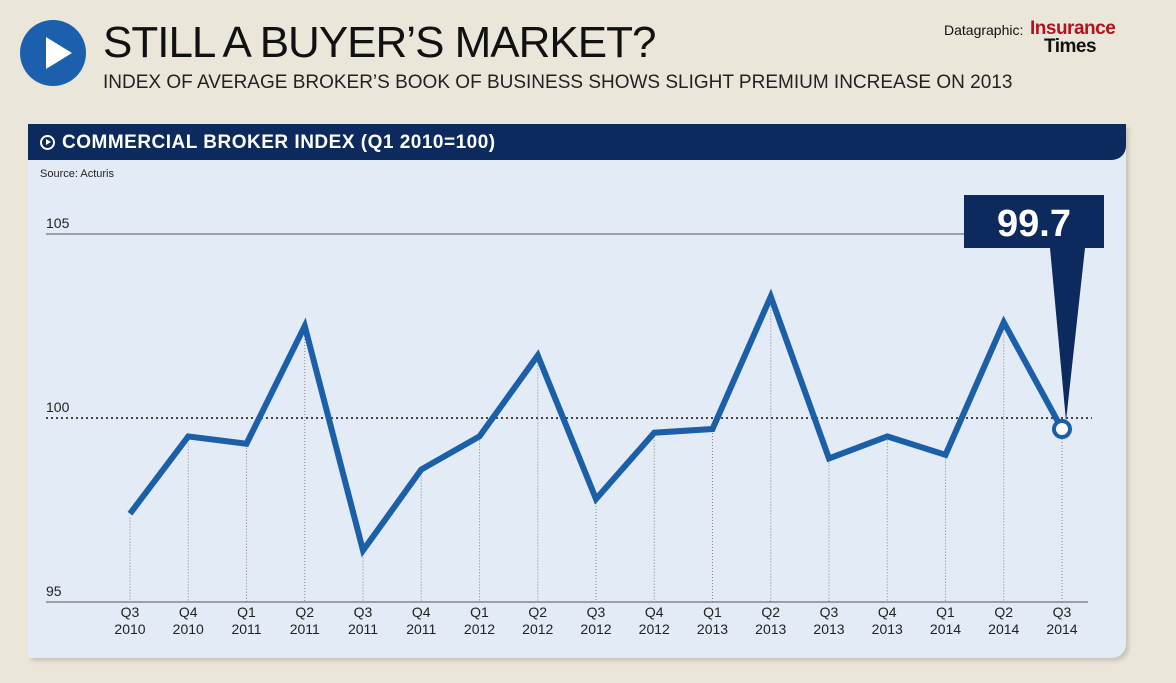  Describe the element at coordinates (1073, 37) in the screenshot. I see `insurance-times-logo: Insurance Times` at that location.